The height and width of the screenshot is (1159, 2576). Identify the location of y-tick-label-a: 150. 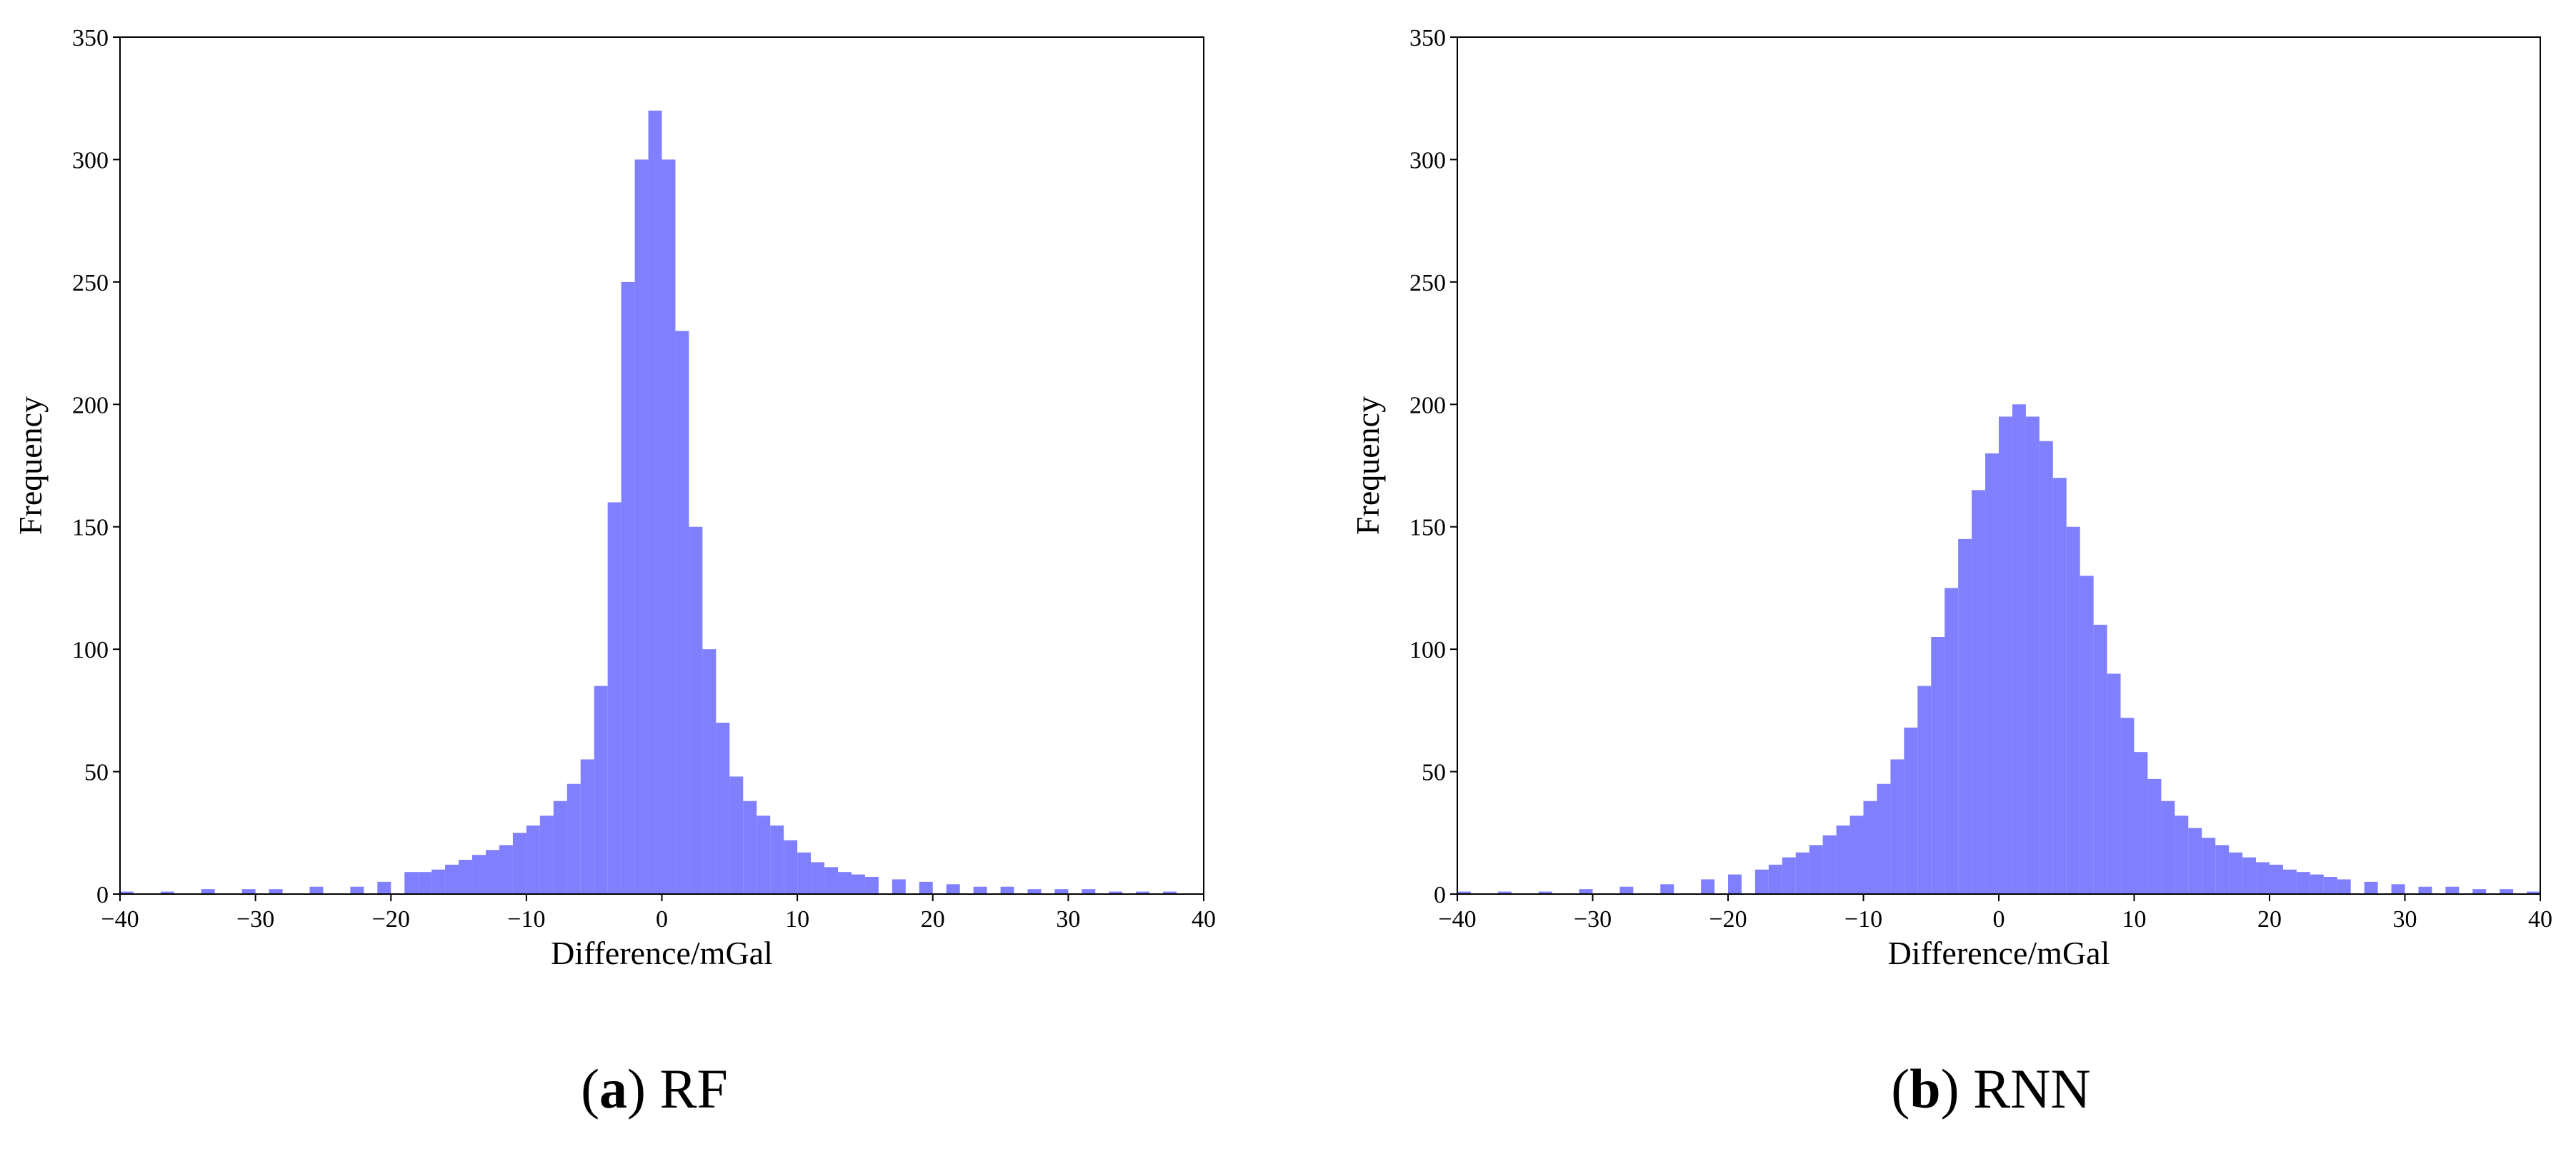
(91, 528).